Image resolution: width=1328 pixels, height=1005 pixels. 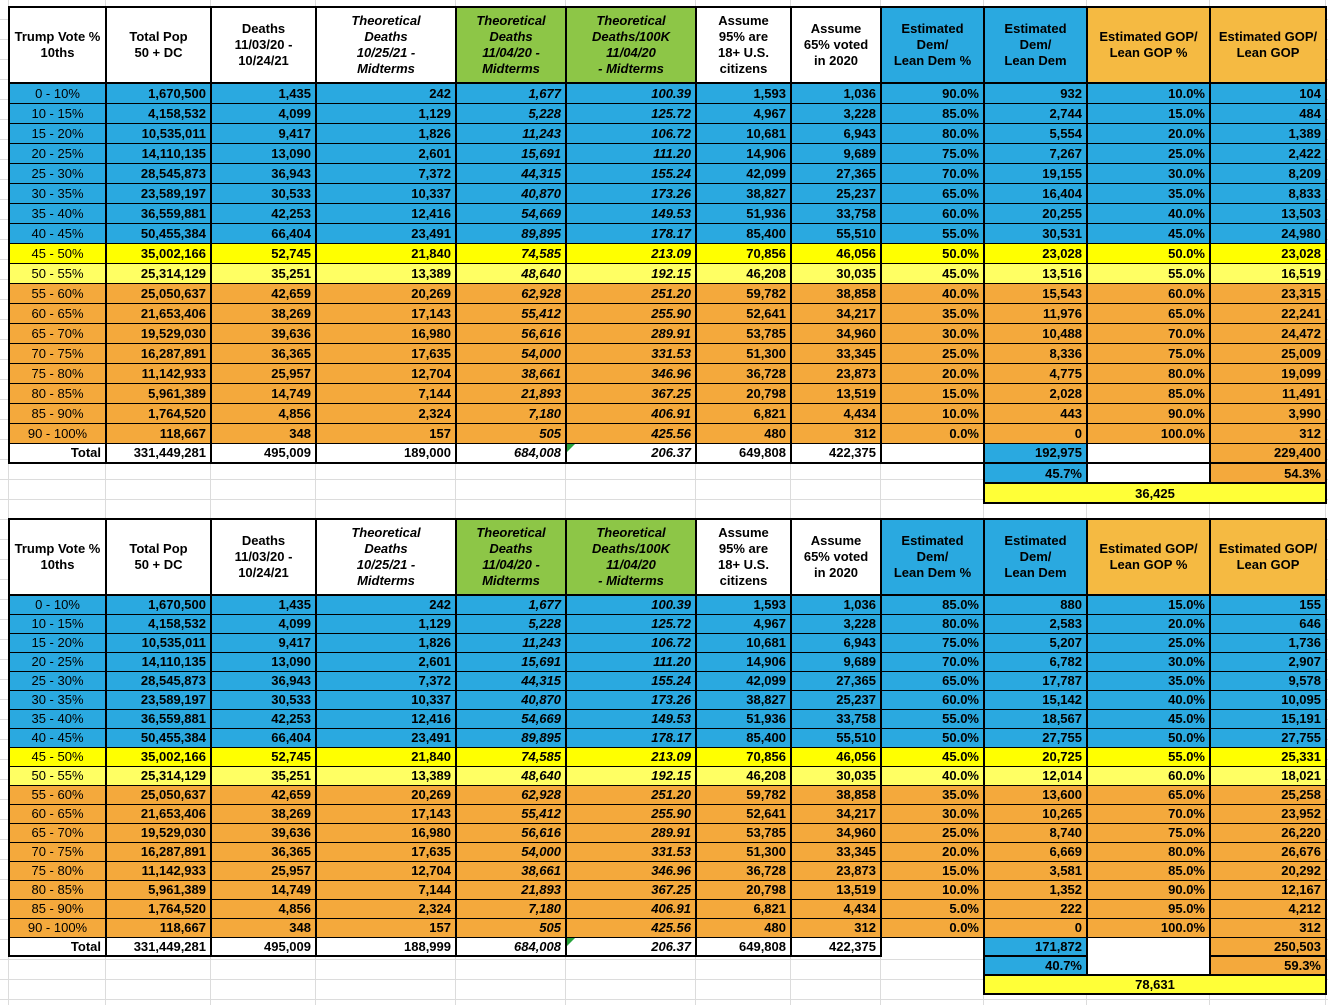 What do you see at coordinates (57, 642) in the screenshot?
I see `table-cell: 15 - 20%` at bounding box center [57, 642].